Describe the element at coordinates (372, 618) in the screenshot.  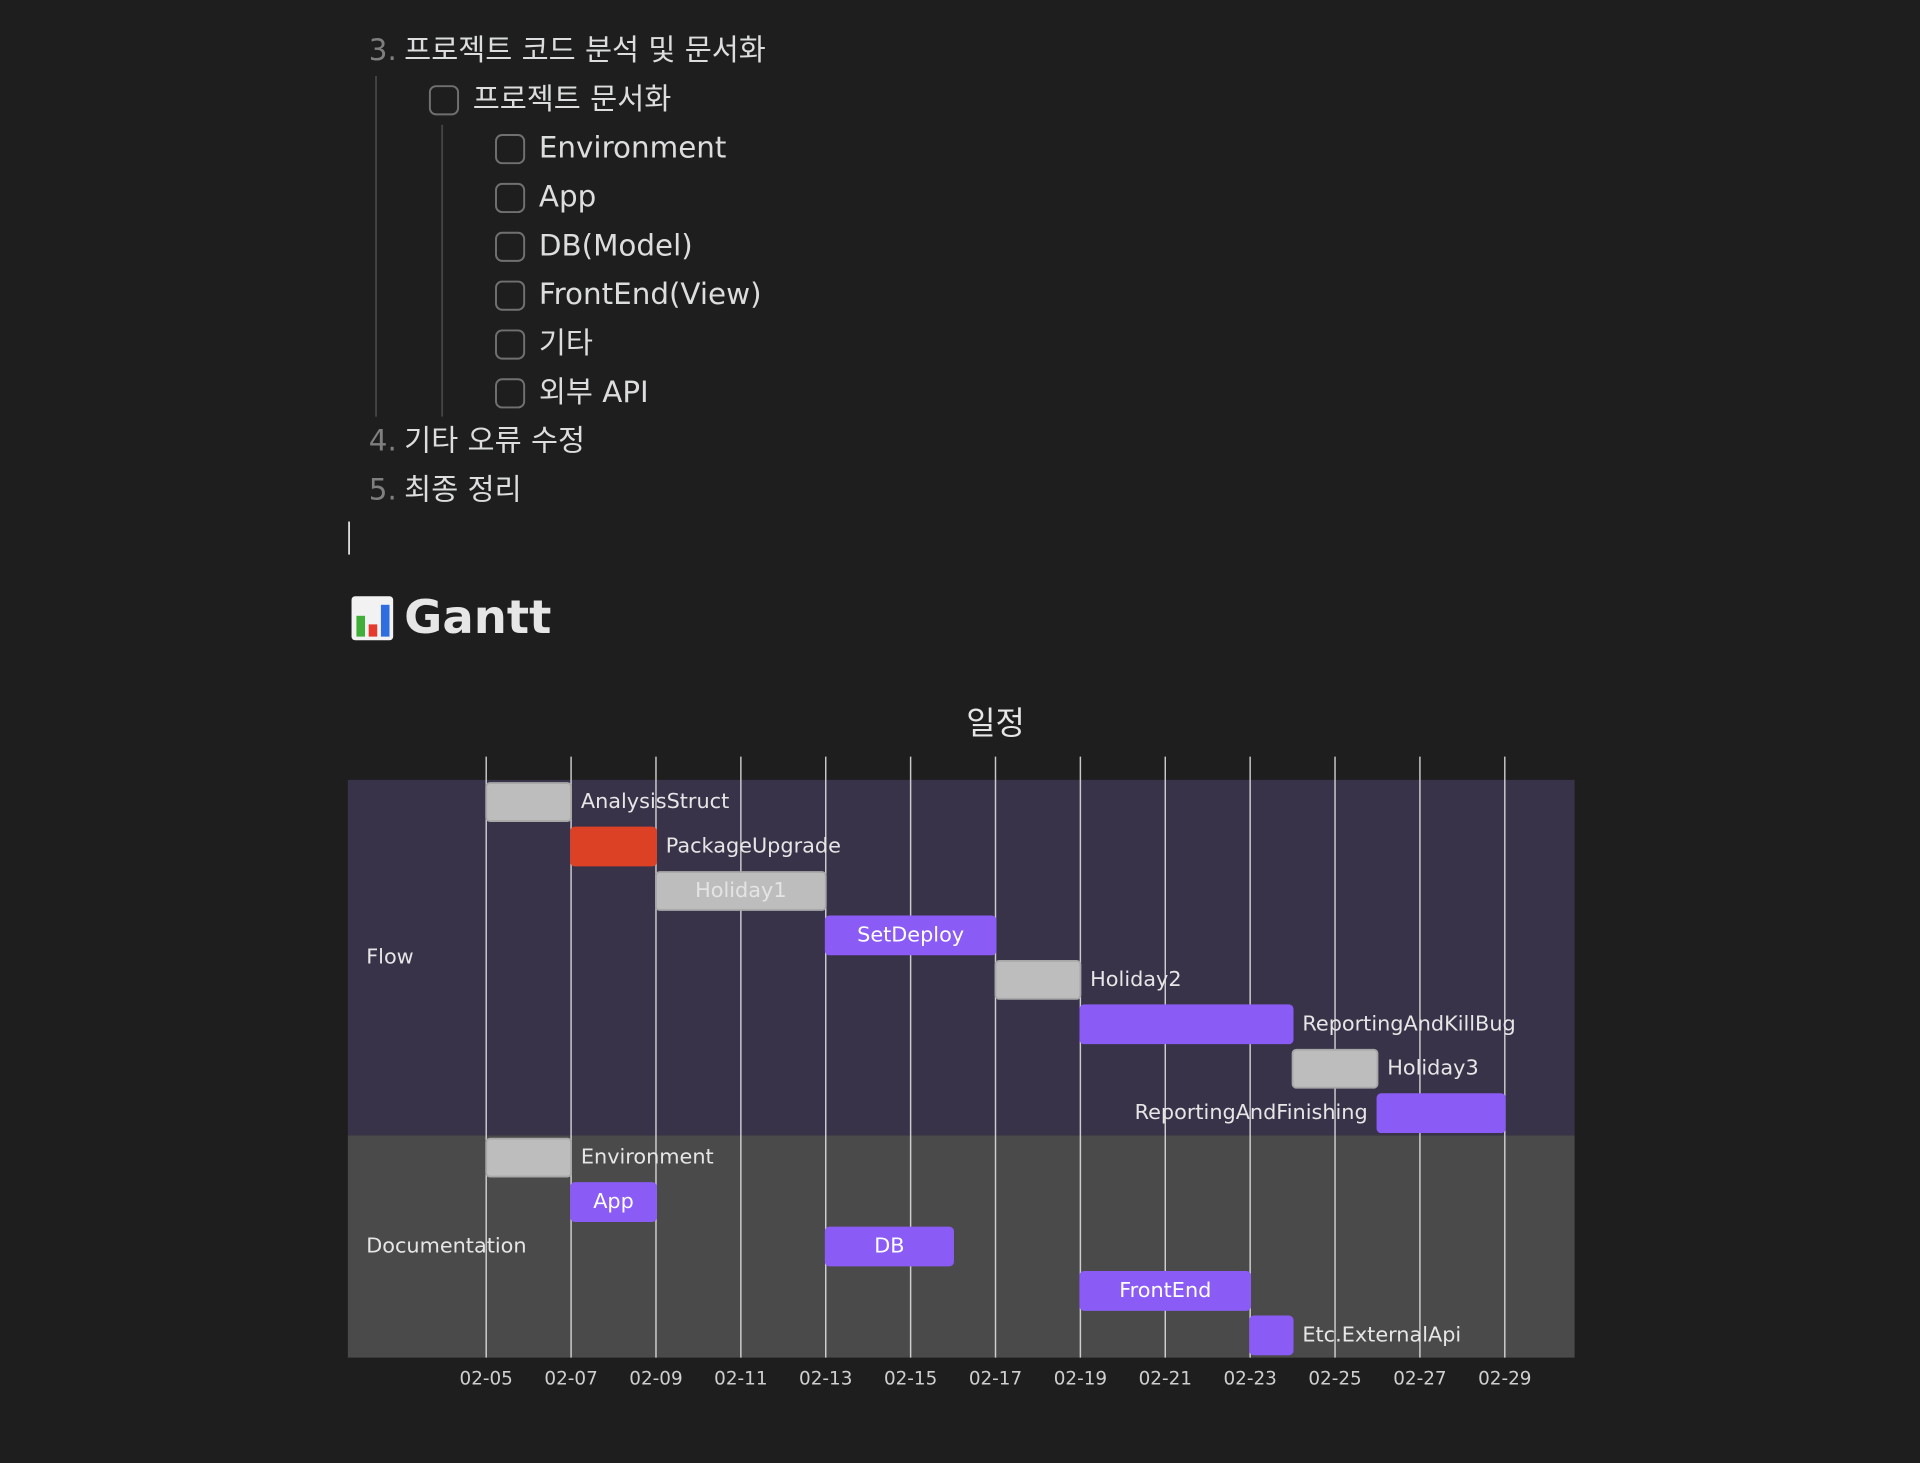
I see `chart-emoji` at that location.